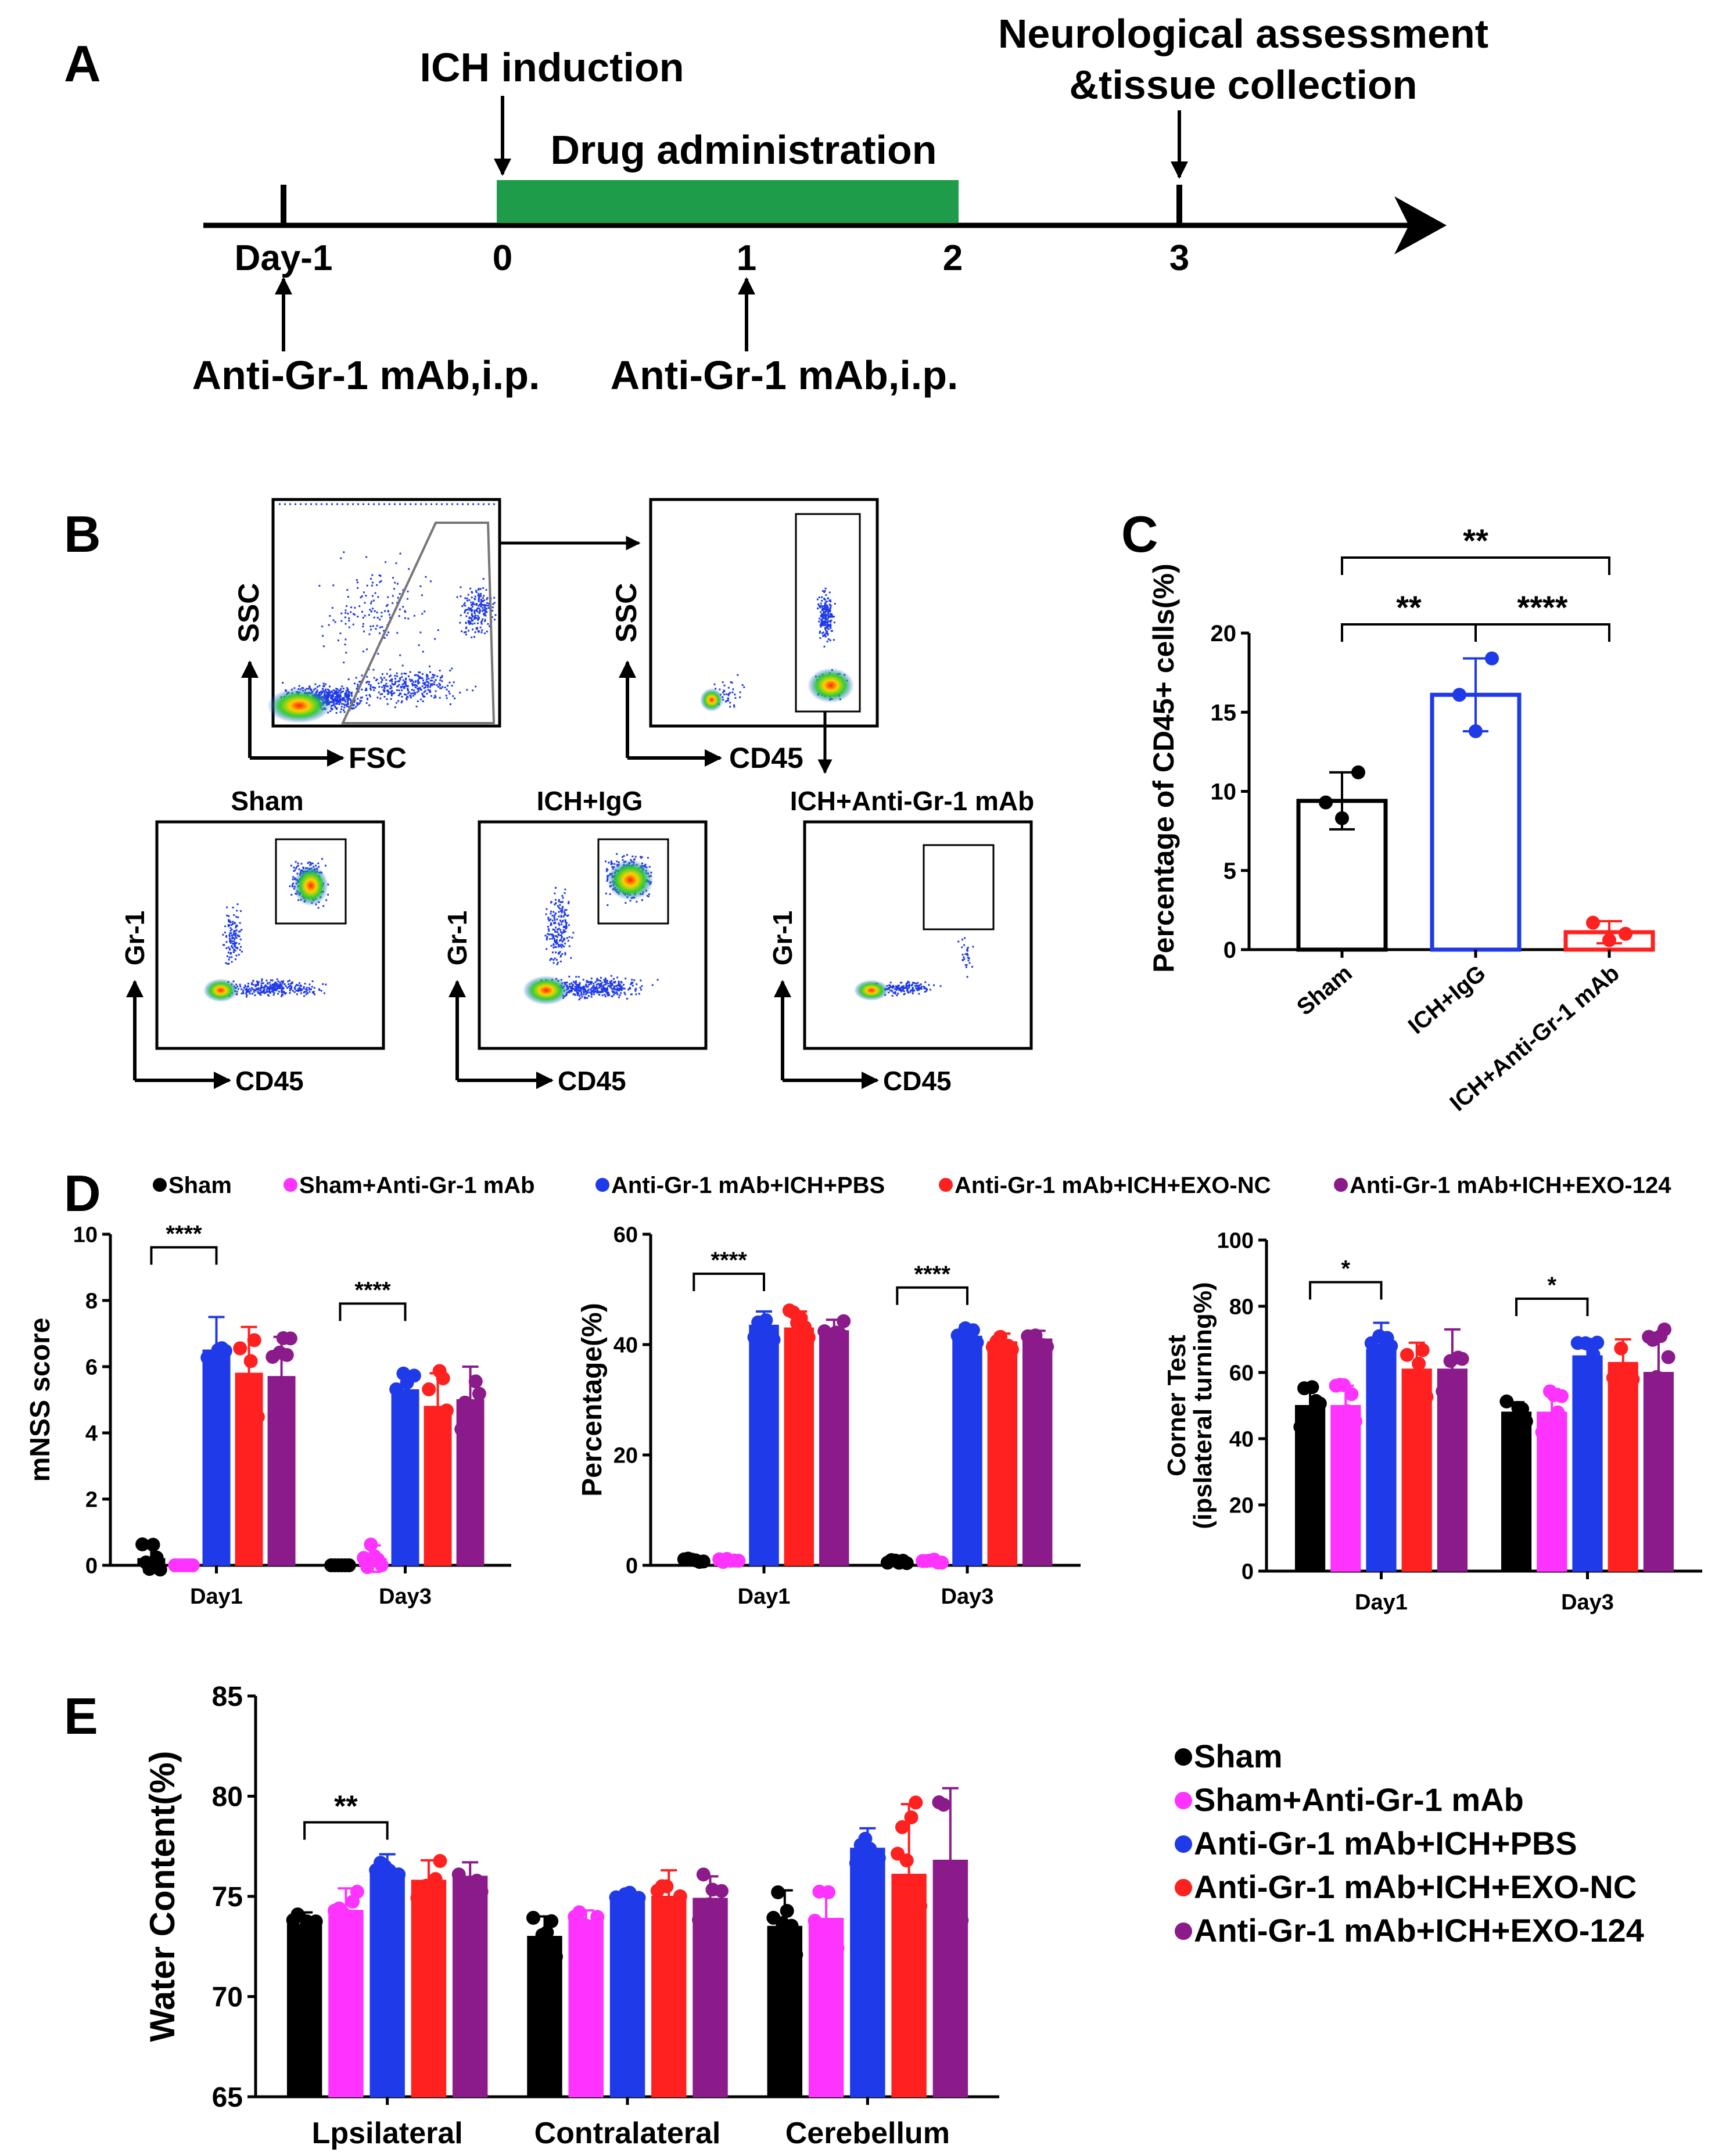  I want to click on flow-x-label: CD45, so click(918, 1081).